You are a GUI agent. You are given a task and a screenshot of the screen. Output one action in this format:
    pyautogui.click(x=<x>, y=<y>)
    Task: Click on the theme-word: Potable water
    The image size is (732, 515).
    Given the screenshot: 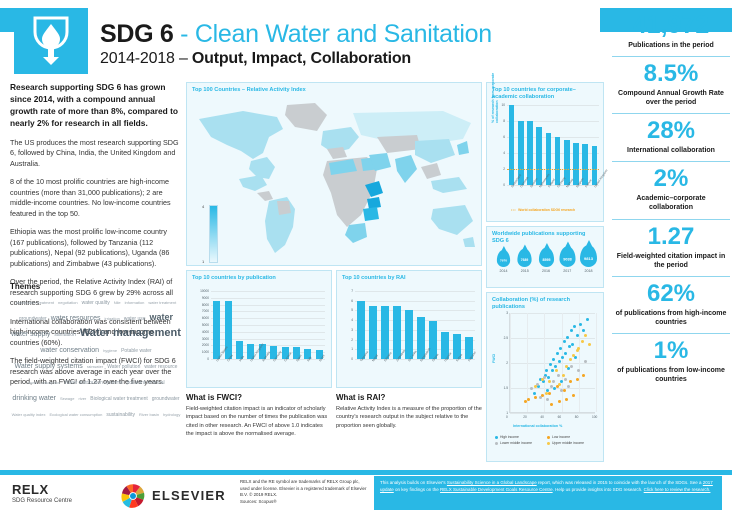 What is the action you would take?
    pyautogui.click(x=136, y=351)
    